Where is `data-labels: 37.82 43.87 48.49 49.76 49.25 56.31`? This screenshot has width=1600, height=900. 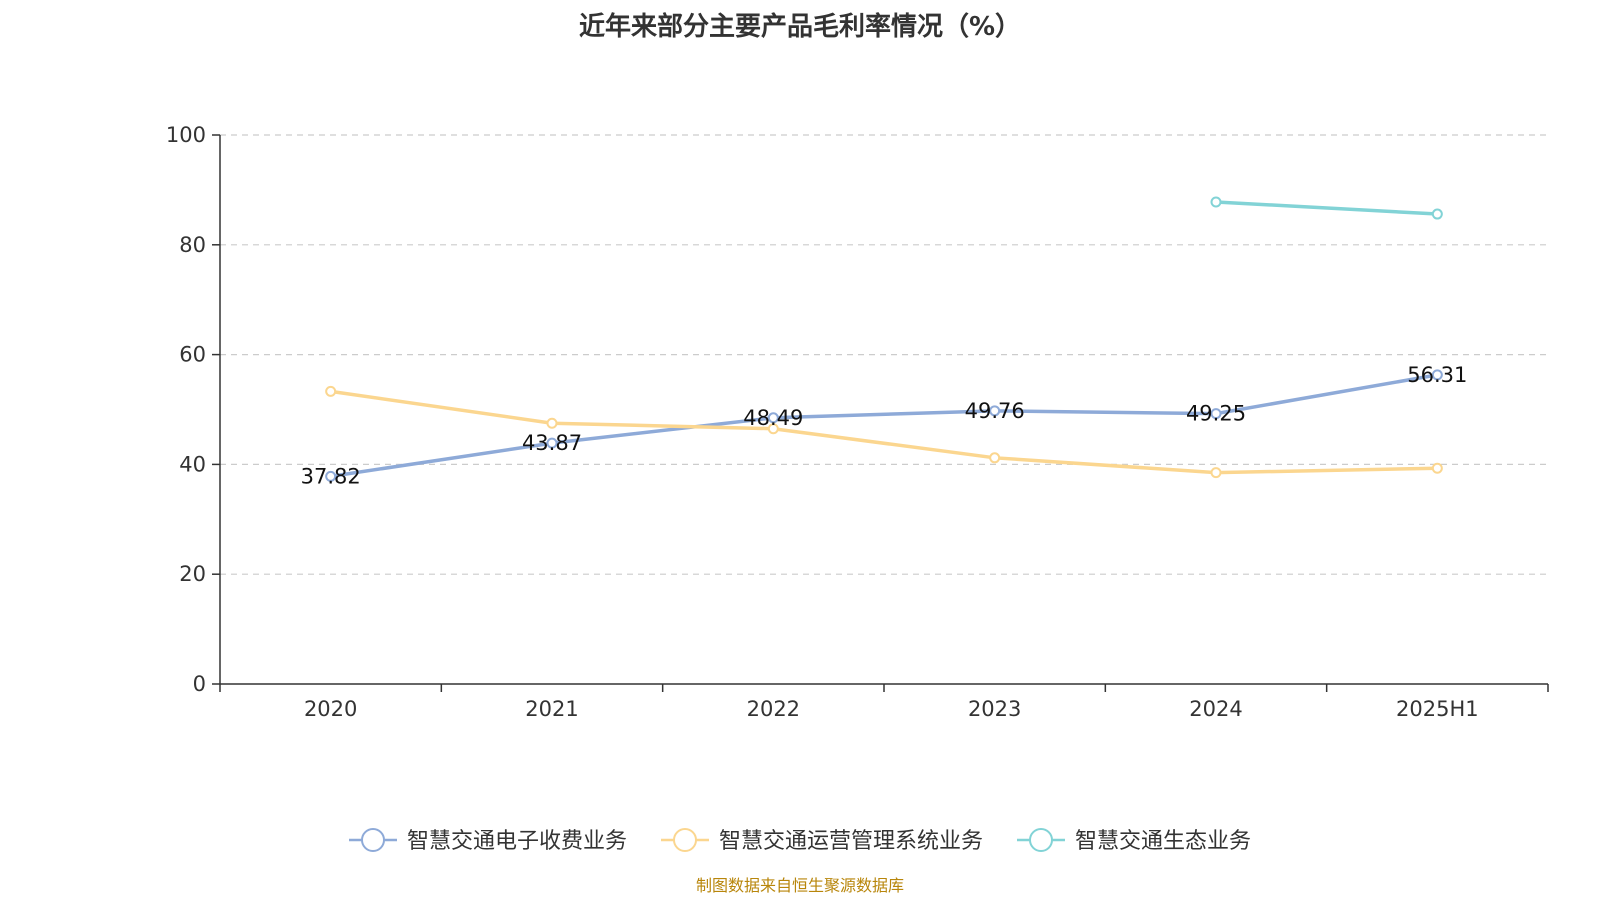
data-labels: 37.82 43.87 48.49 49.76 49.25 56.31 is located at coordinates (884, 426).